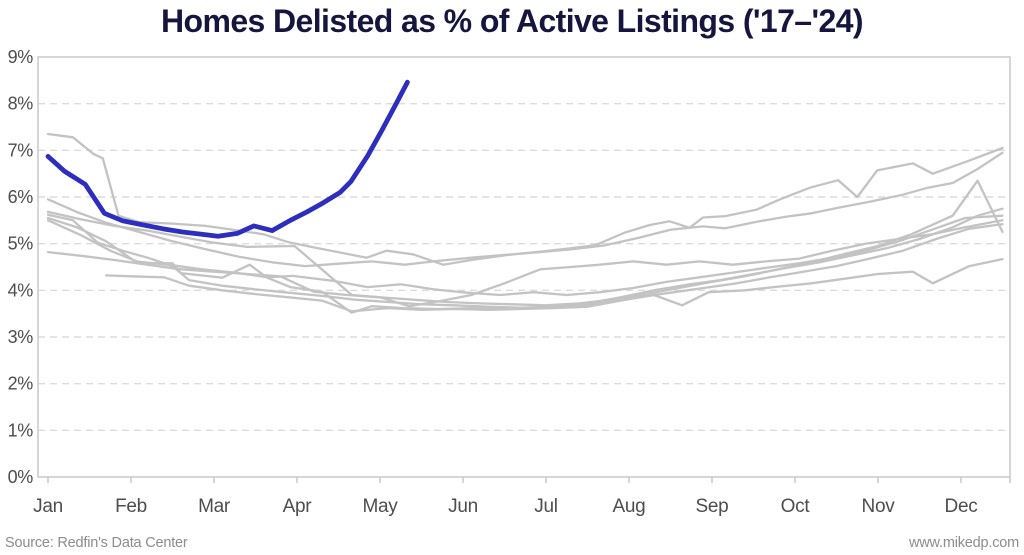  I want to click on x-axis-label: Aug, so click(629, 506).